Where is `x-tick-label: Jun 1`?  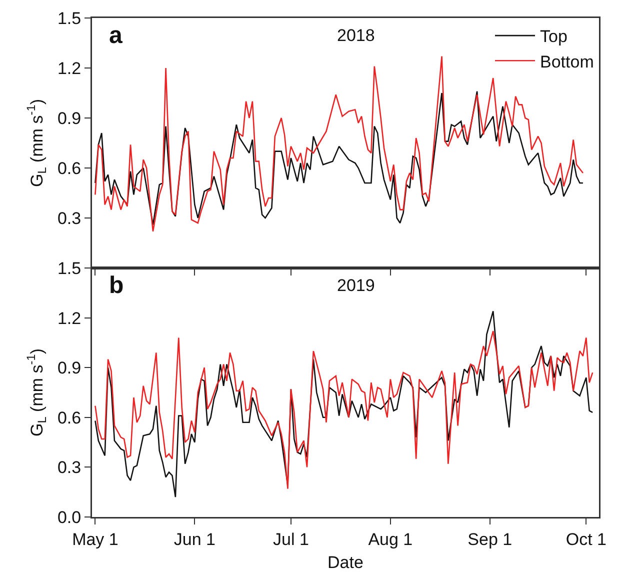 x-tick-label: Jun 1 is located at coordinates (195, 539).